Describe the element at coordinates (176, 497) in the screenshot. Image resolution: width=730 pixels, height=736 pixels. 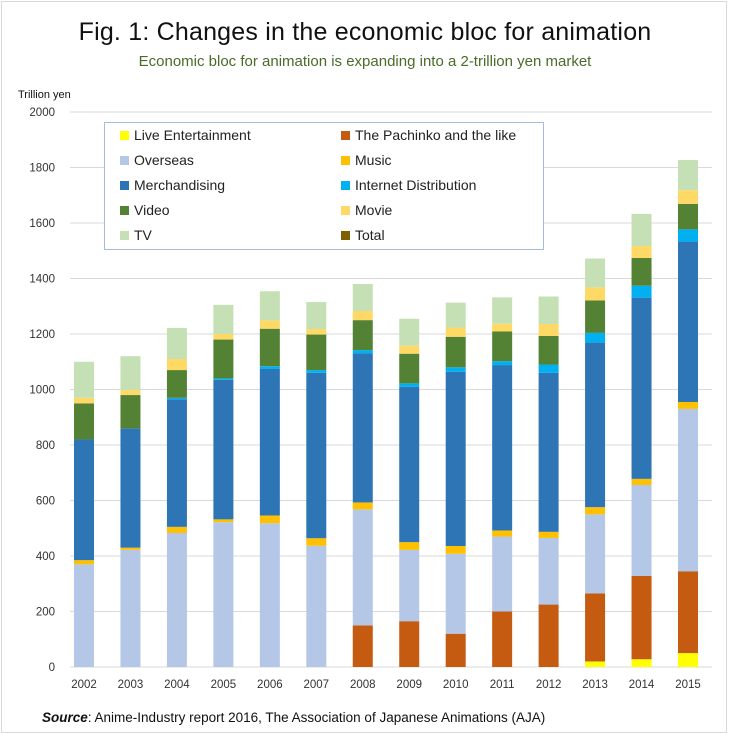
I see `bar-stack-2004` at that location.